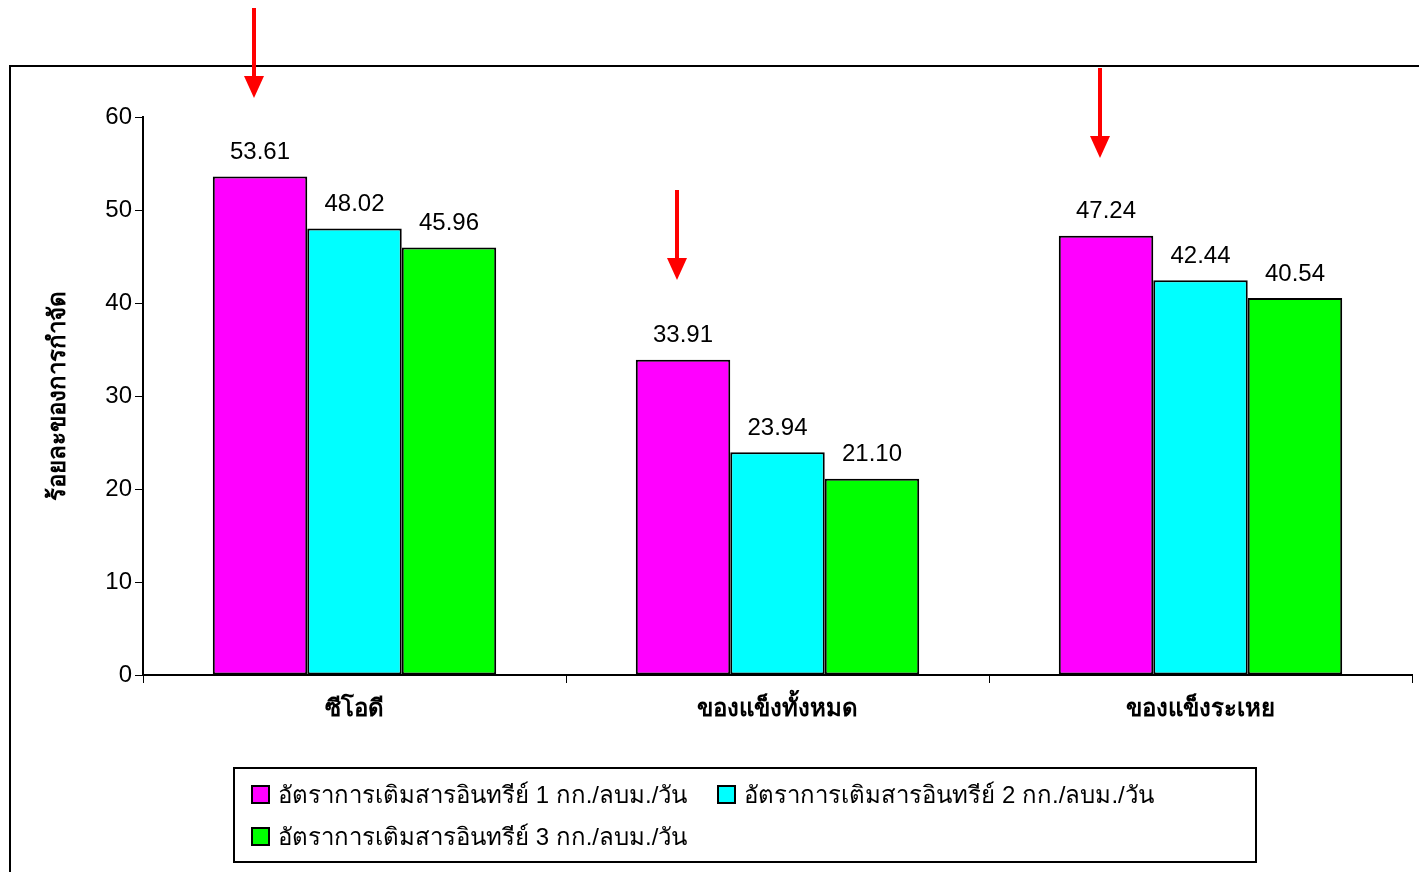 The height and width of the screenshot is (874, 1421). What do you see at coordinates (1294, 272) in the screenshot?
I see `data-label: 40.54` at bounding box center [1294, 272].